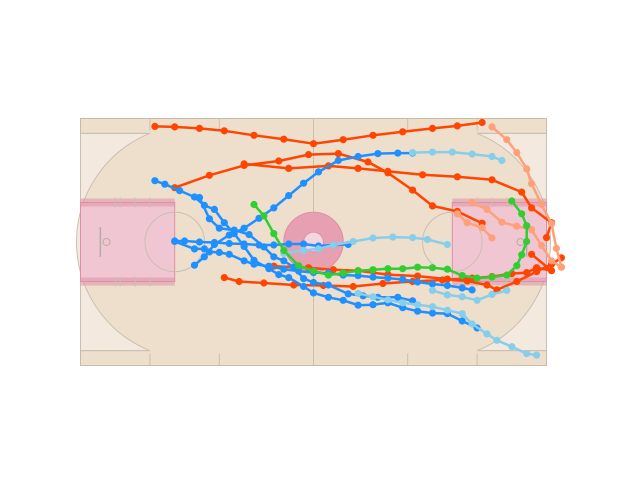 The height and width of the screenshot is (480, 640). I want to click on left-three-point-area, so click(113, 242).